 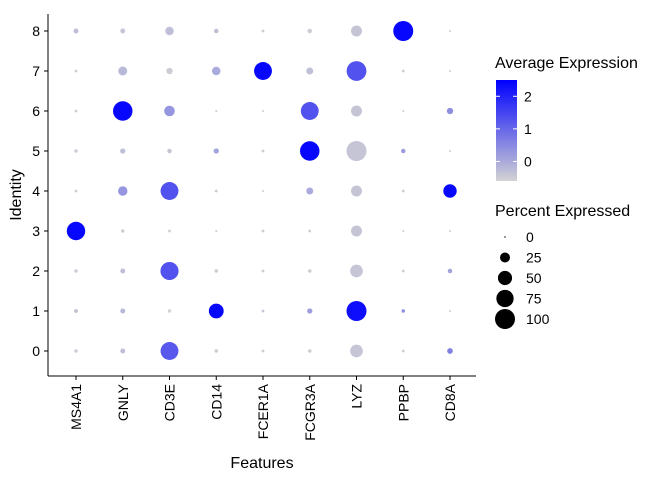 I want to click on size-legend: Percent Expressed 0 25 50 75 100, so click(x=562, y=266).